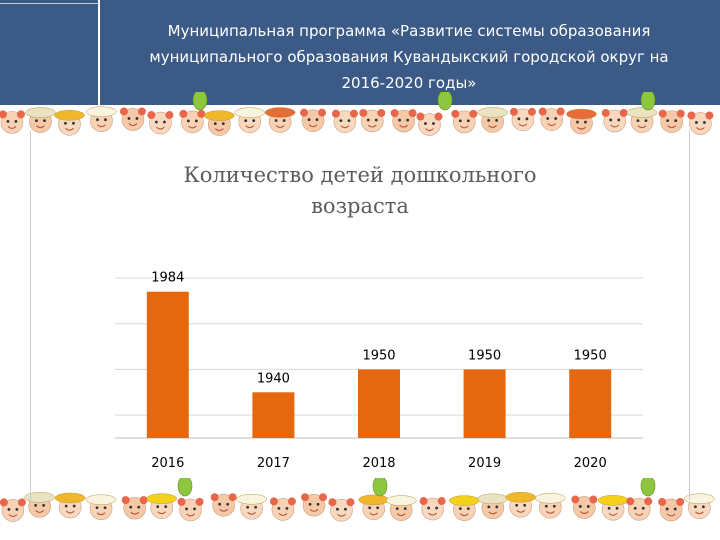  I want to click on children-border-bottom, so click(357, 500).